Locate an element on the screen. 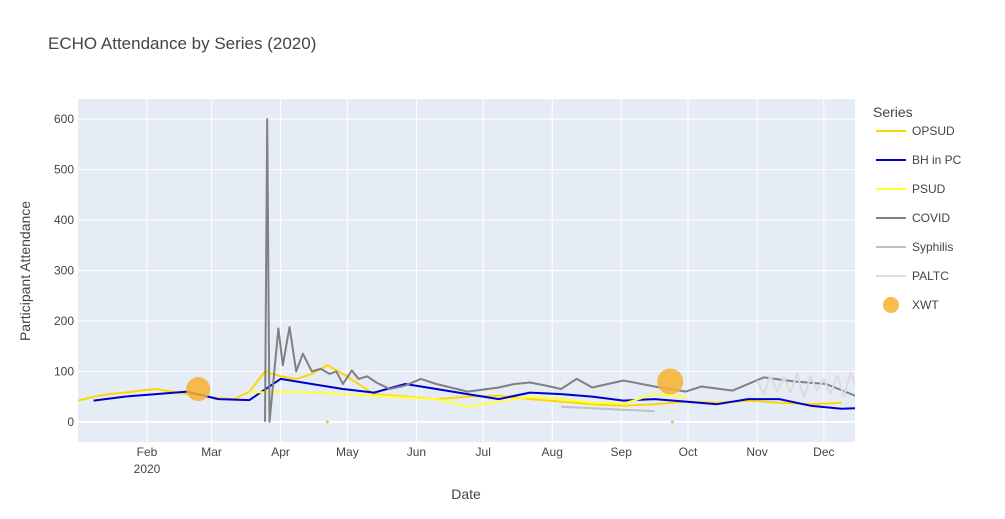 The image size is (1005, 519). x-tick-label: Apr is located at coordinates (280, 452).